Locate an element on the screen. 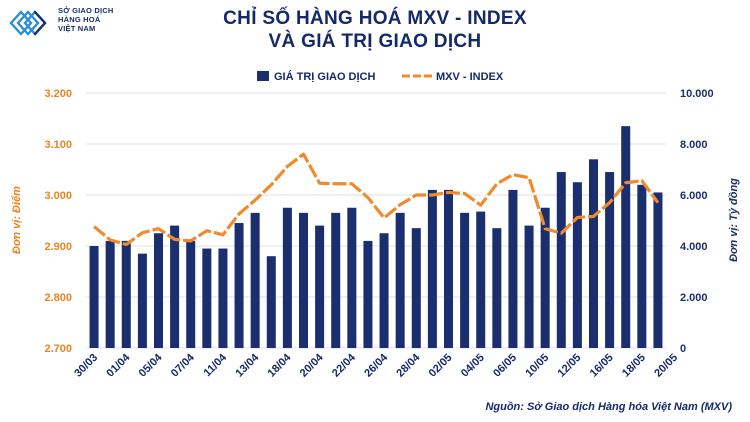 This screenshot has height=422, width=750. logo: SỞ GIAO DỊCH HÀNG HOÁ VIỆT NAM is located at coordinates (83, 23).